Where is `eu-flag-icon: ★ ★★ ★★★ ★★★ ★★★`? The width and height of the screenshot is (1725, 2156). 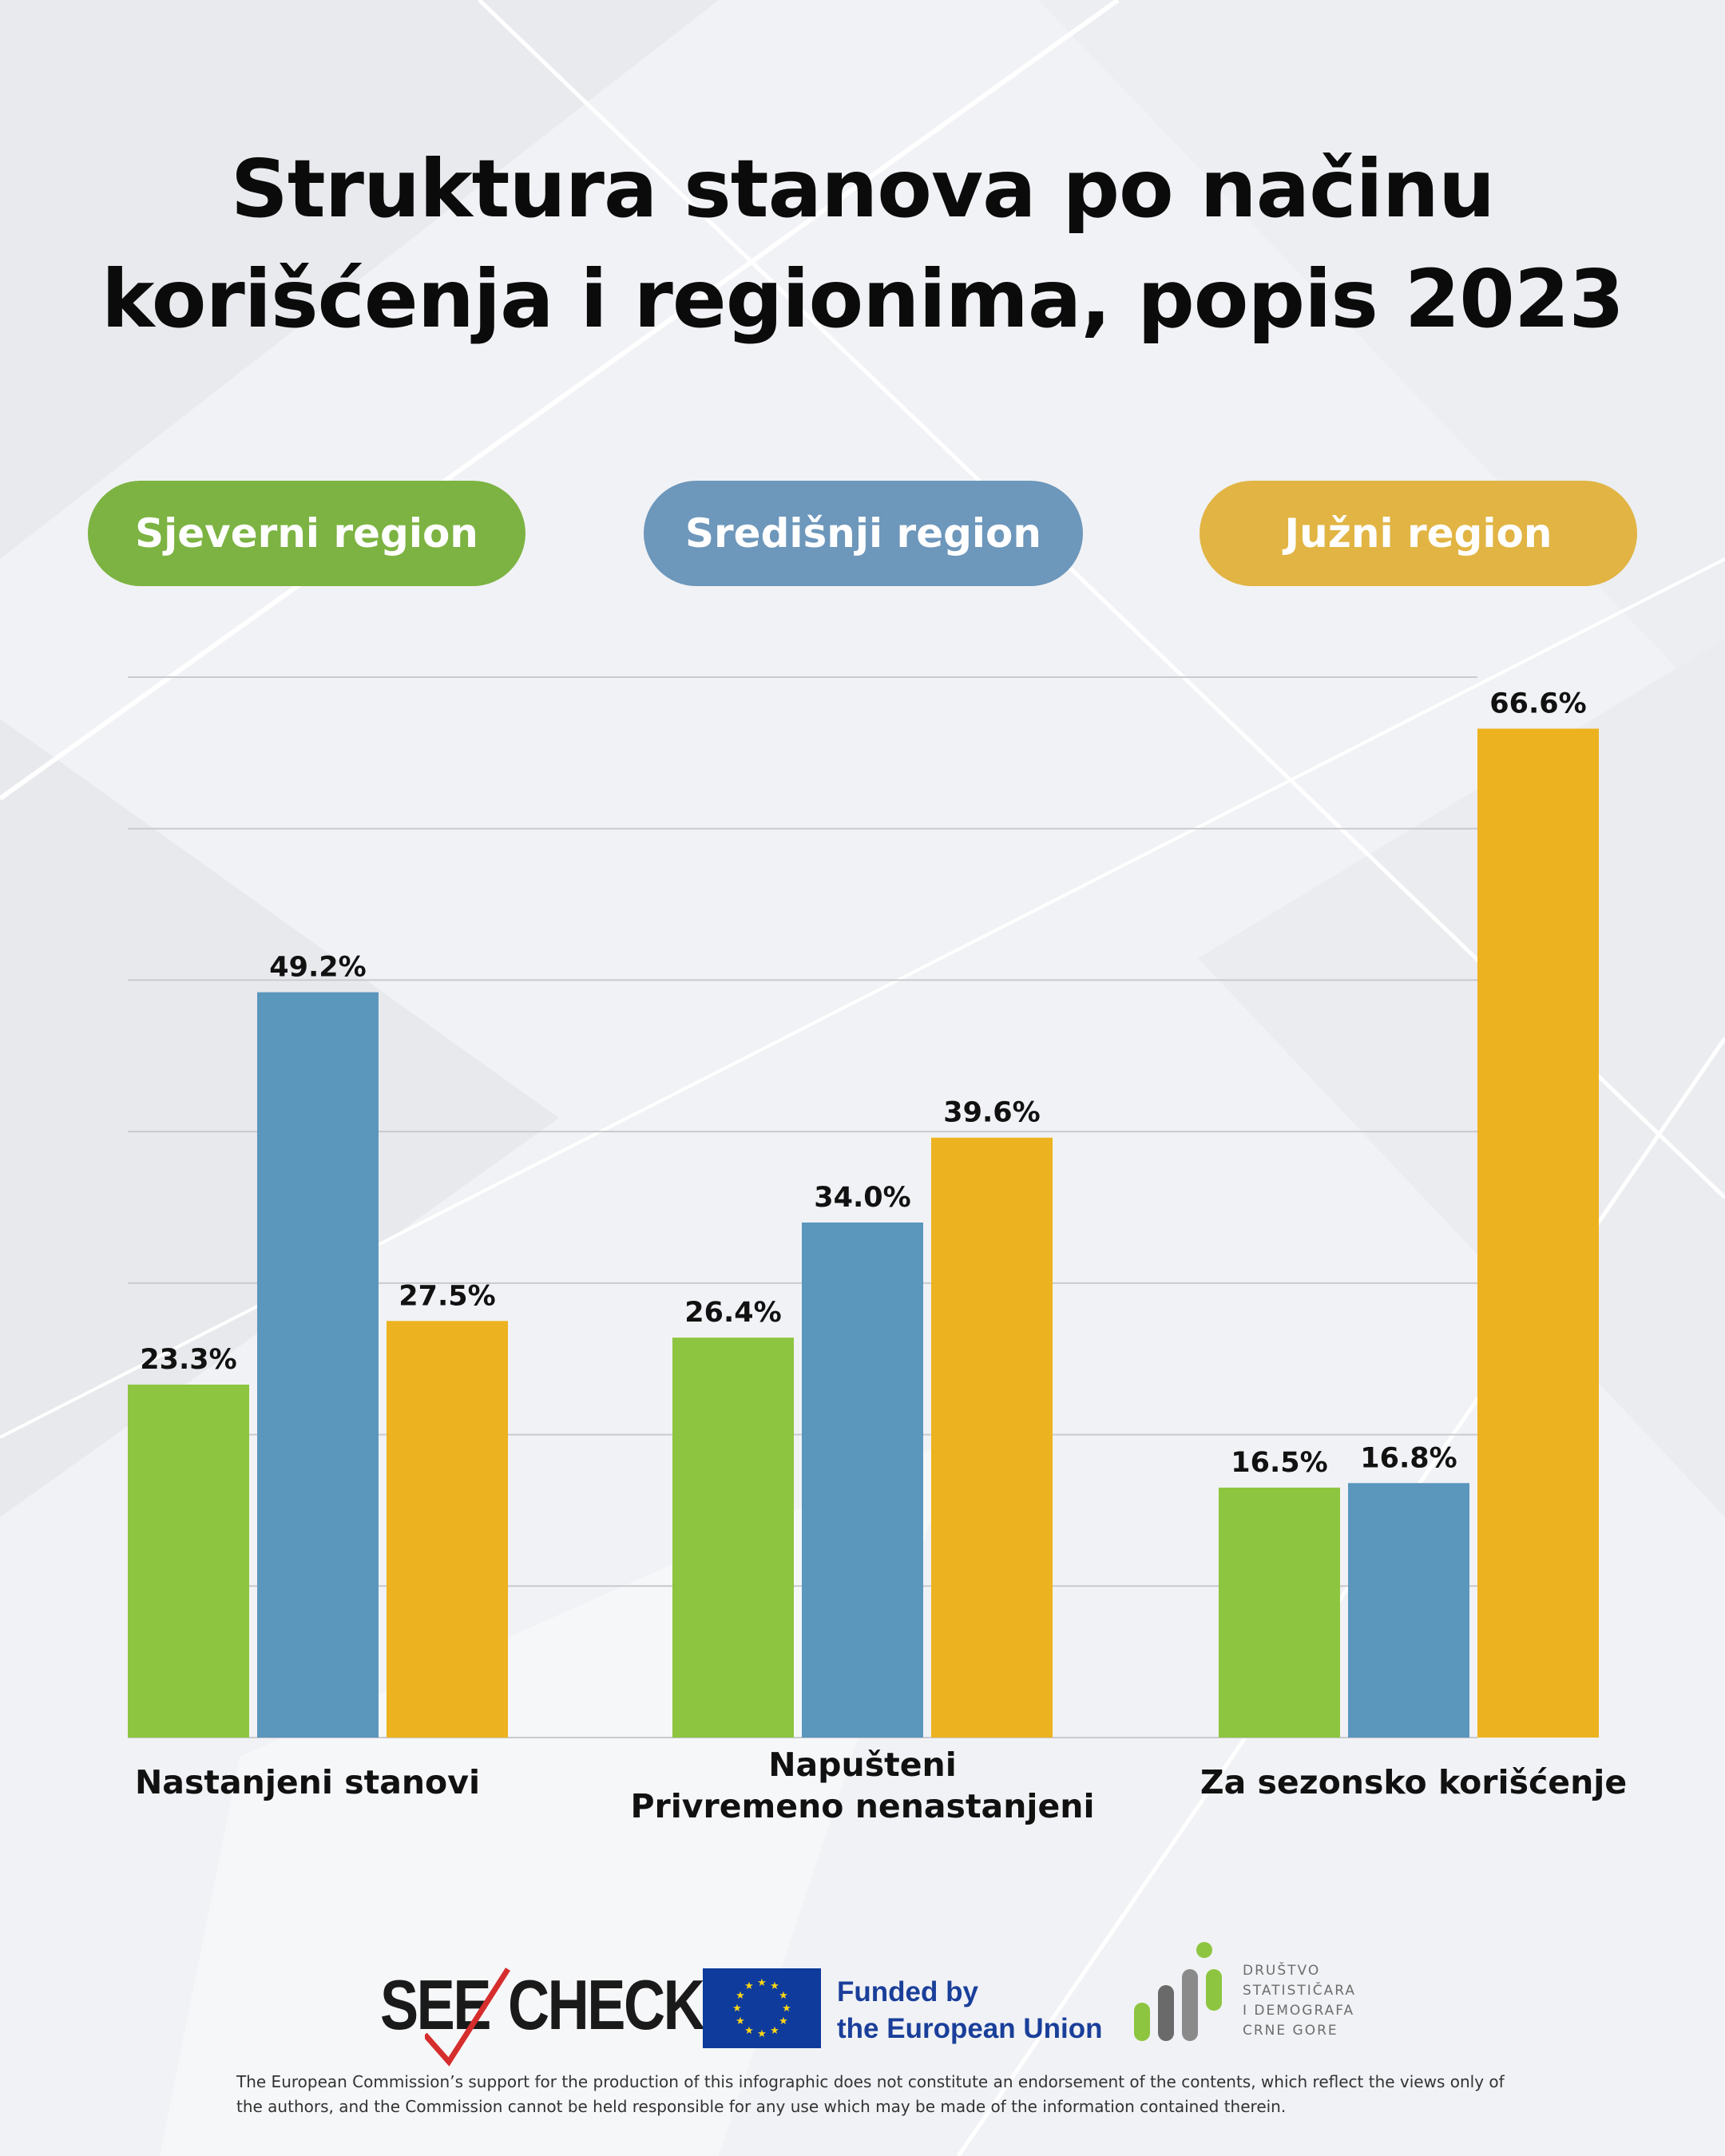 eu-flag-icon: ★ ★★ ★★★ ★★★ ★★★ is located at coordinates (762, 2008).